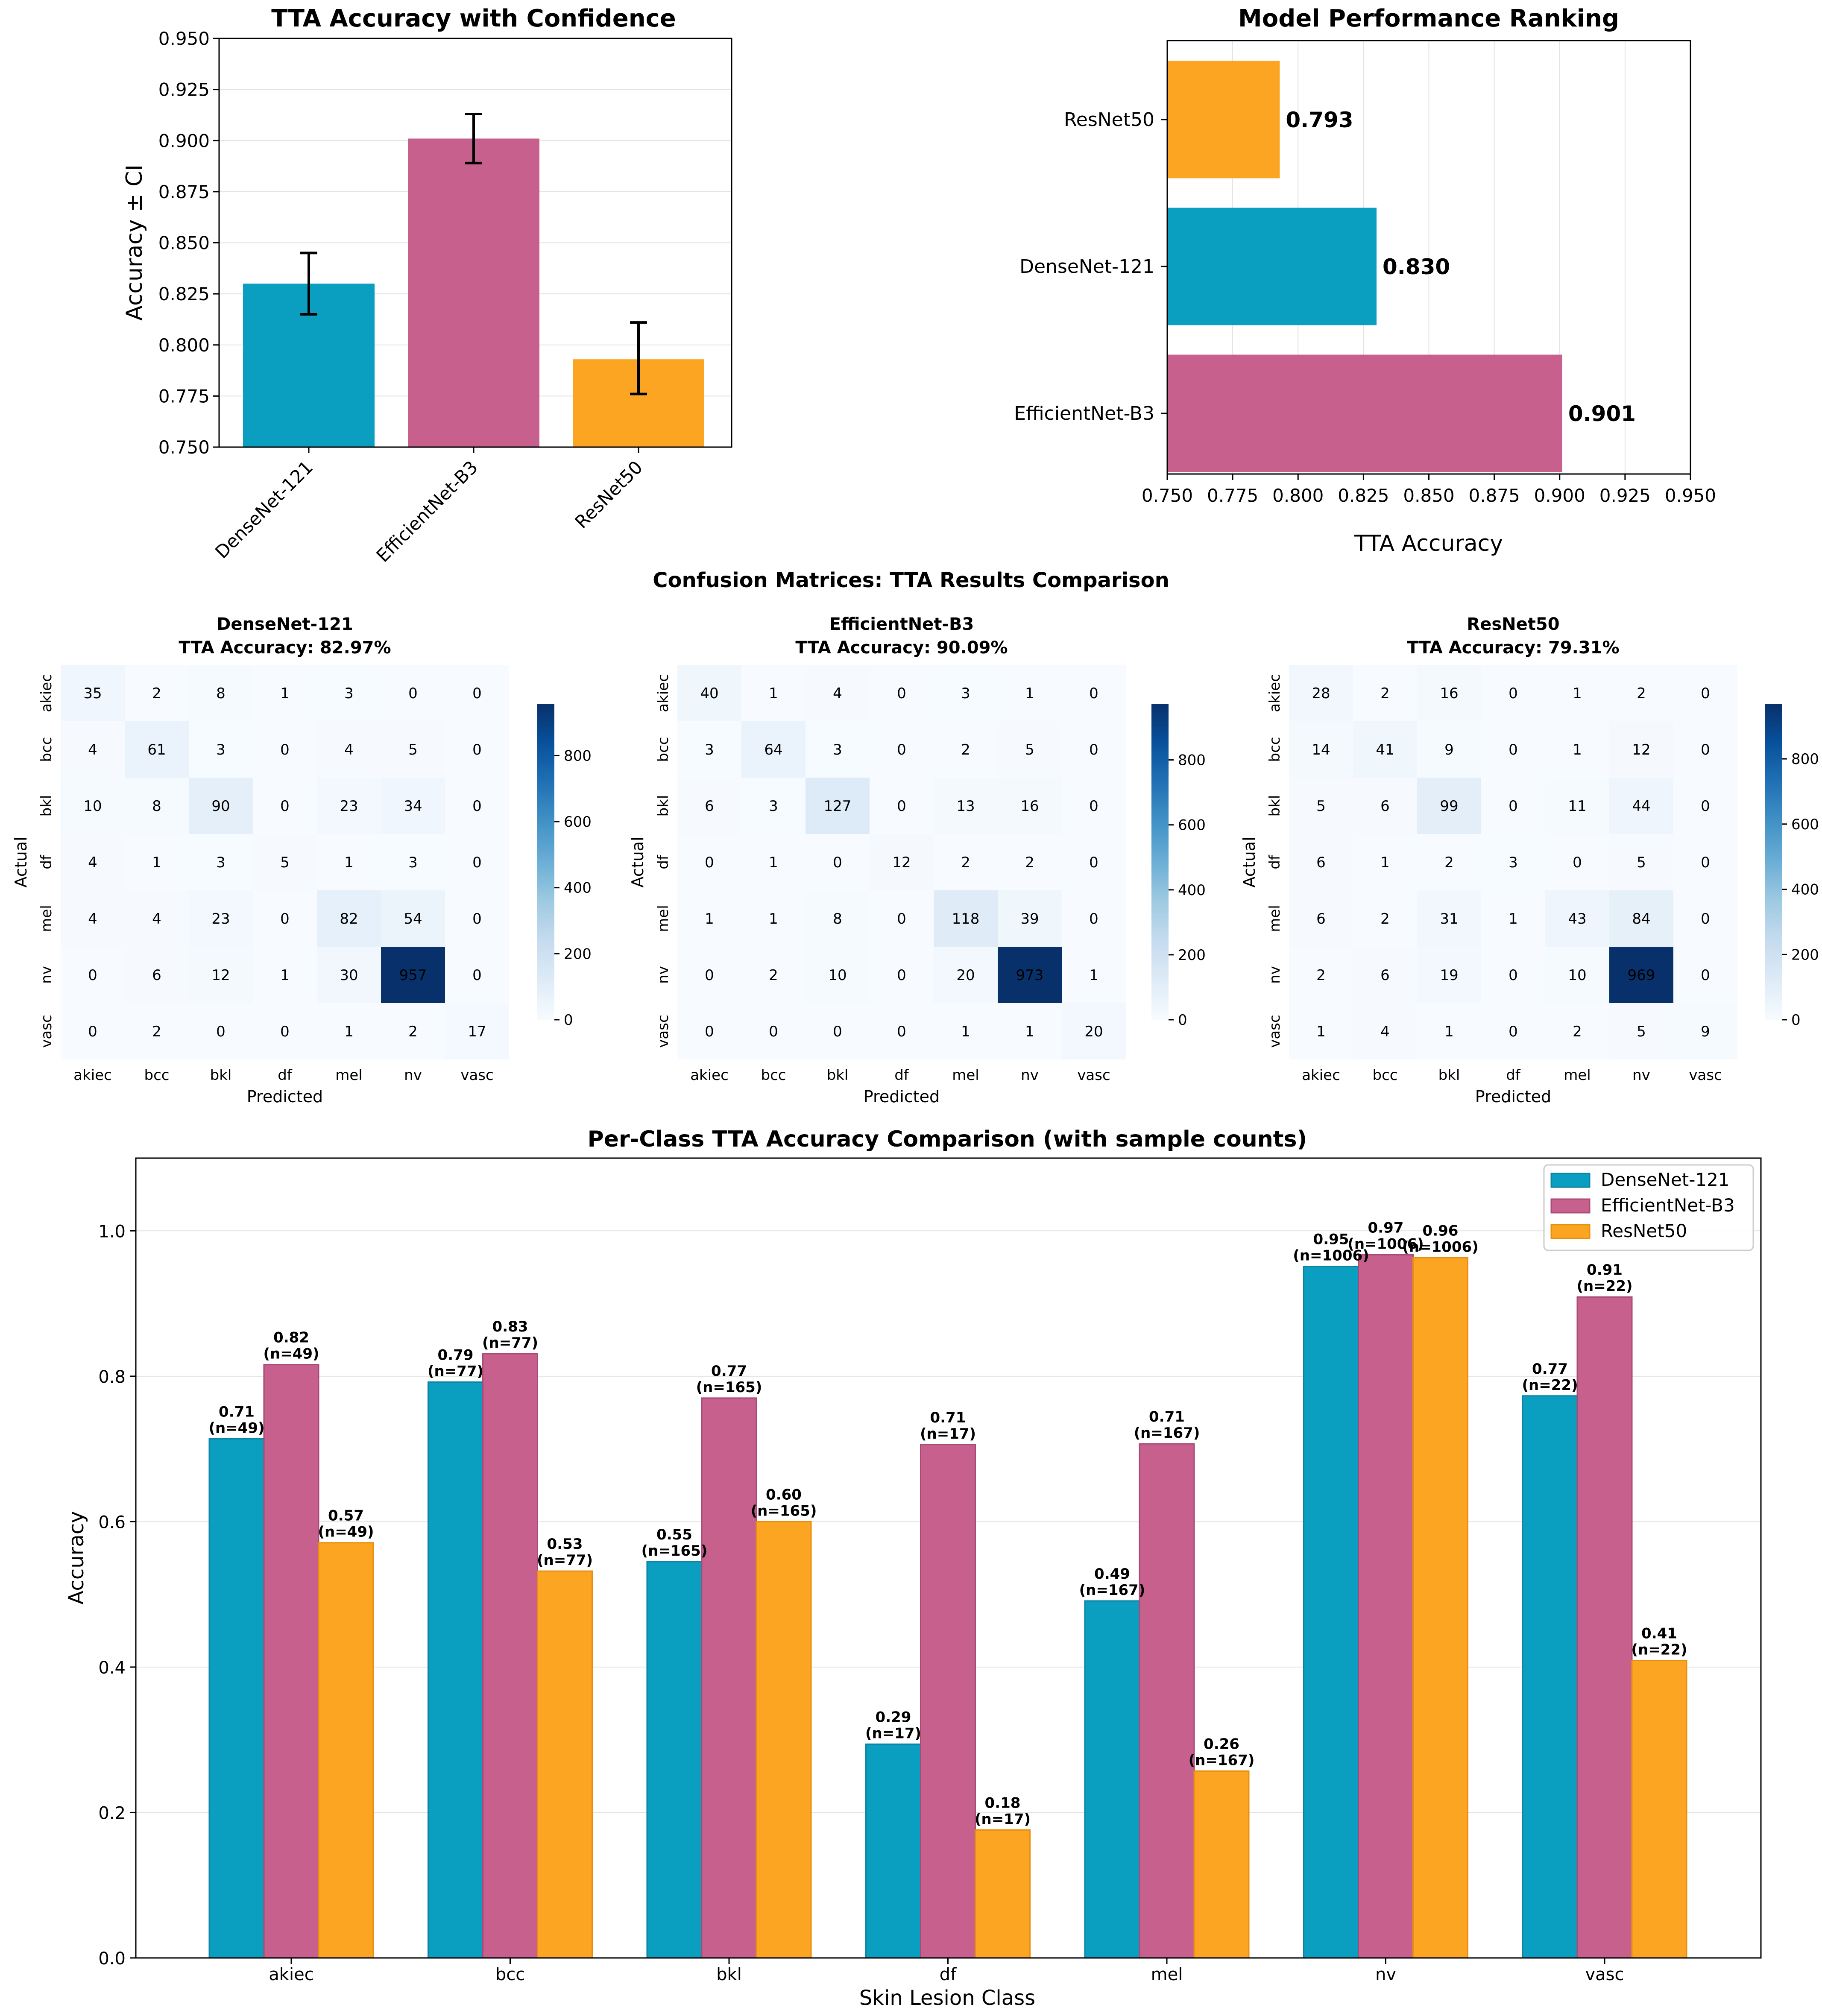 Image resolution: width=1822 pixels, height=2016 pixels. What do you see at coordinates (510, 1343) in the screenshot?
I see `per-class-count-label: (n=77)` at bounding box center [510, 1343].